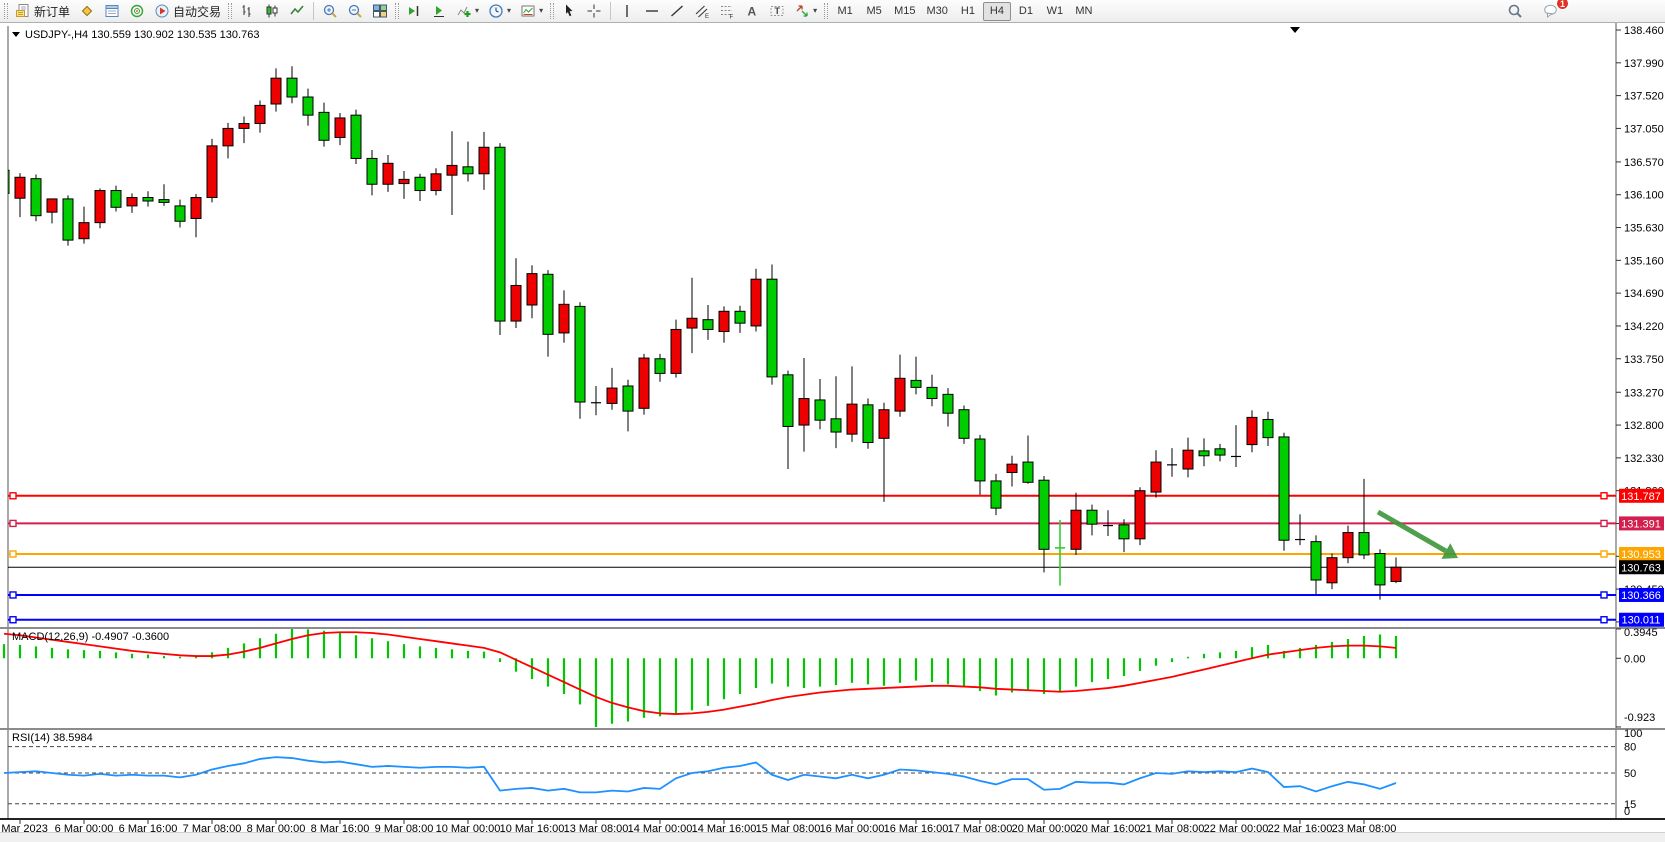 Image resolution: width=1665 pixels, height=842 pixels. What do you see at coordinates (439, 11) in the screenshot?
I see `auto-scroll-button` at bounding box center [439, 11].